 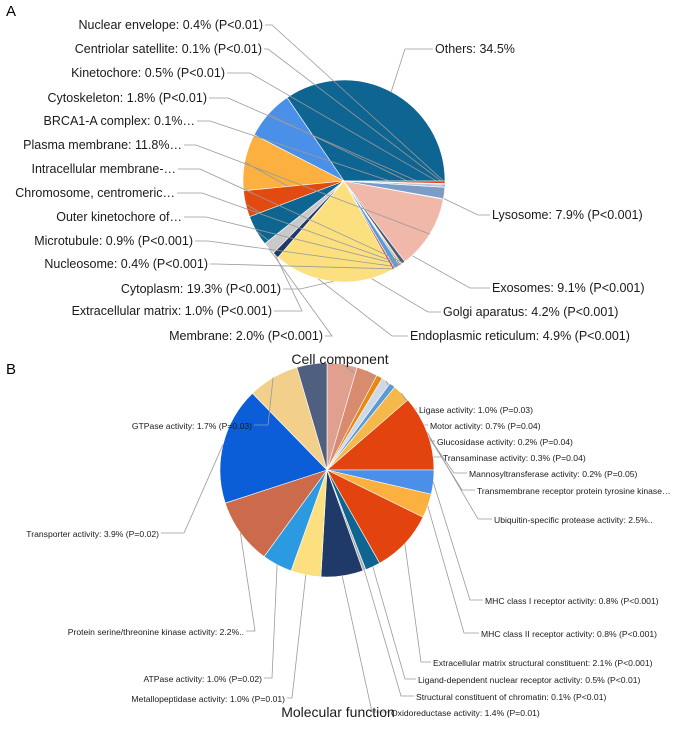 What do you see at coordinates (208, 699) in the screenshot?
I see `slice-label-metallopeptidase-activity-1-0-p-0-01-13: Metallopeptidase activity: 1.0% (P=0.01)` at bounding box center [208, 699].